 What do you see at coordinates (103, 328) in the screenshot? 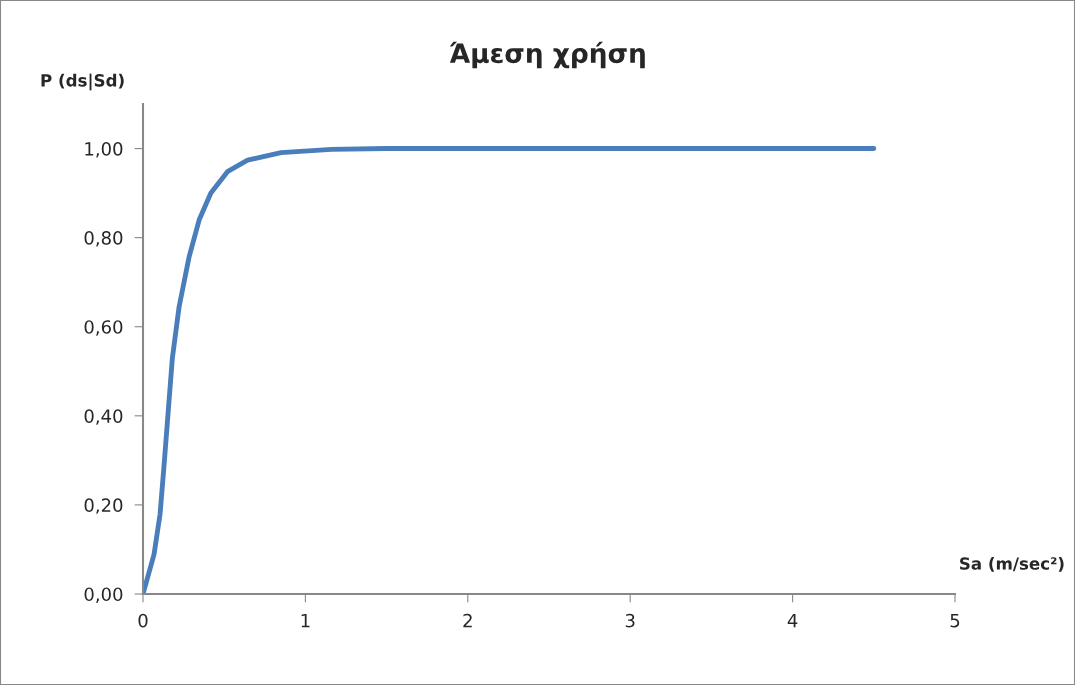
I see `y-tick-label: 0,60` at bounding box center [103, 328].